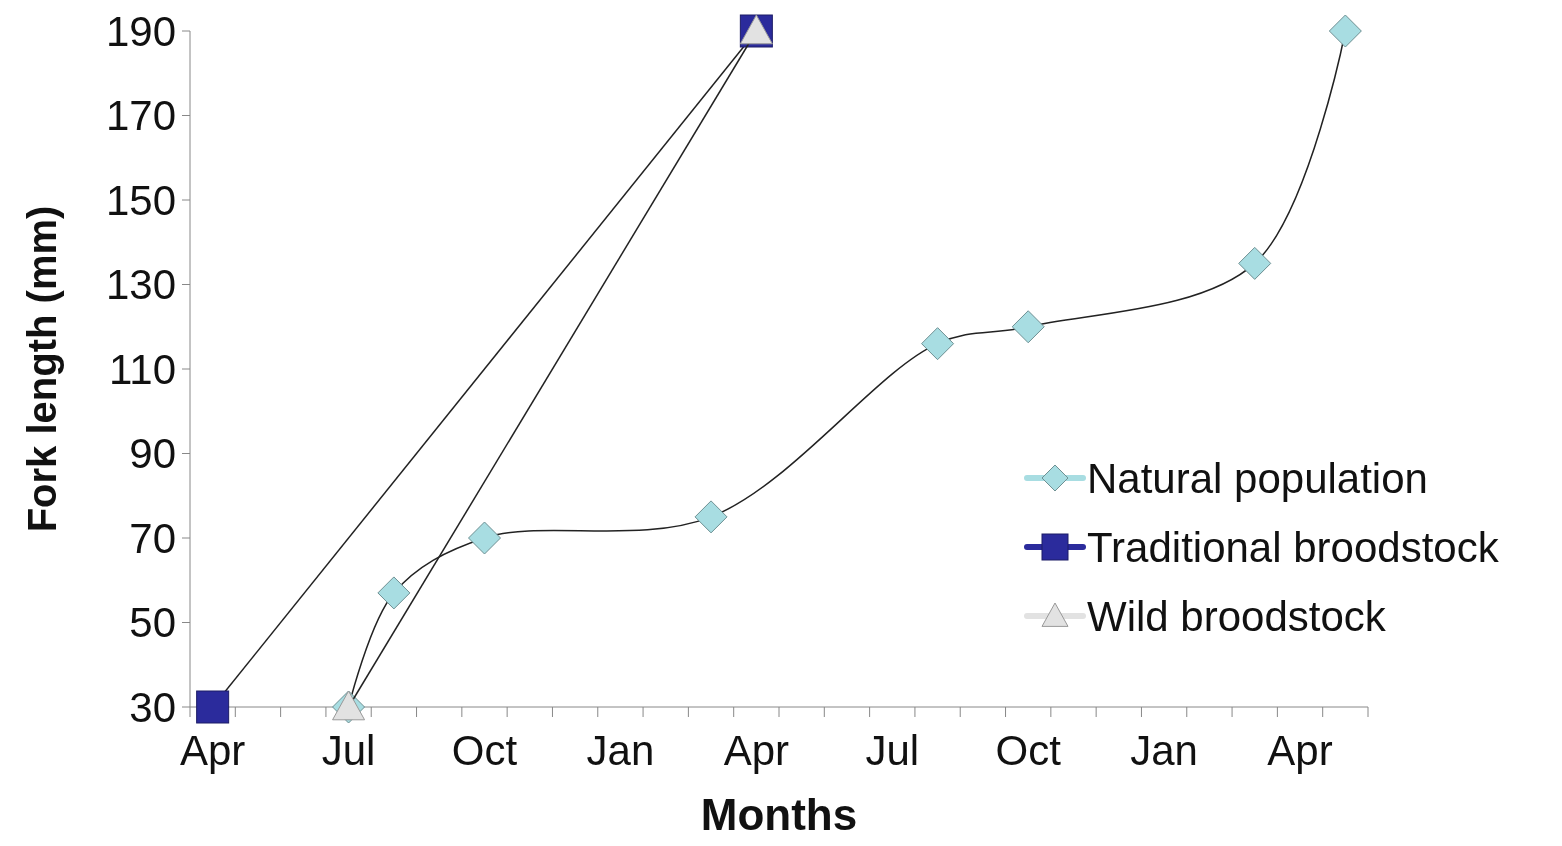  I want to click on x-axis-title: Months, so click(779, 814).